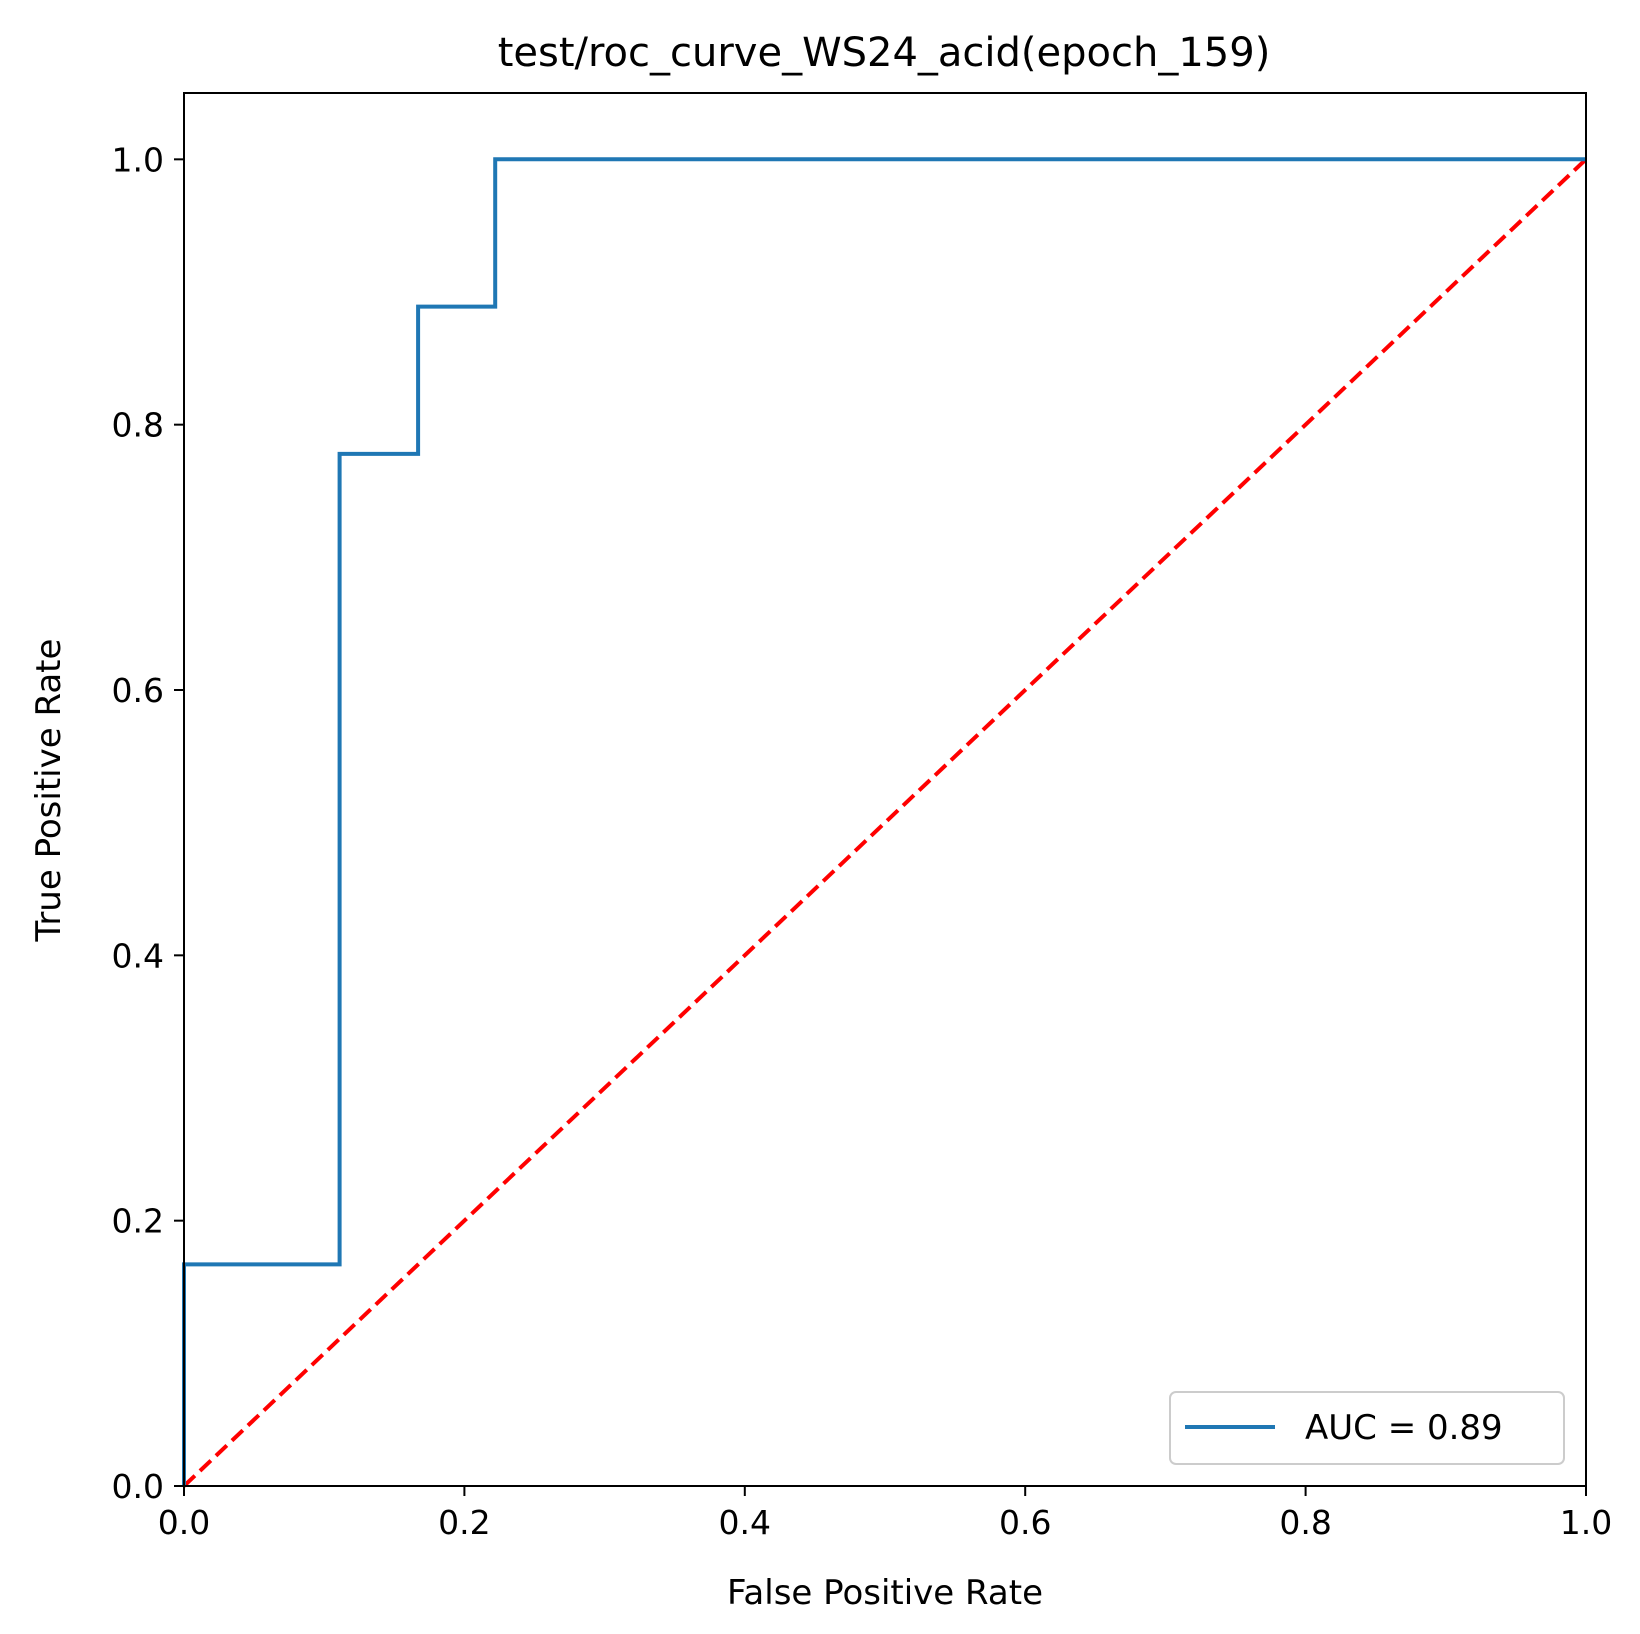  Describe the element at coordinates (745, 1522) in the screenshot. I see `x-tick-label: 0.4` at that location.